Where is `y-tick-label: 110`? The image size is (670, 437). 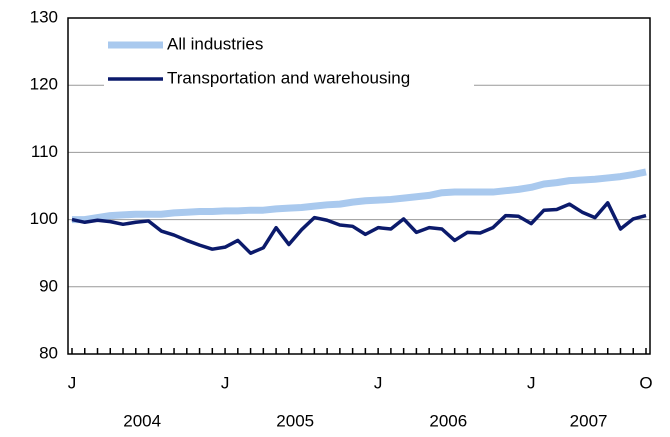 y-tick-label: 110 is located at coordinates (44, 151).